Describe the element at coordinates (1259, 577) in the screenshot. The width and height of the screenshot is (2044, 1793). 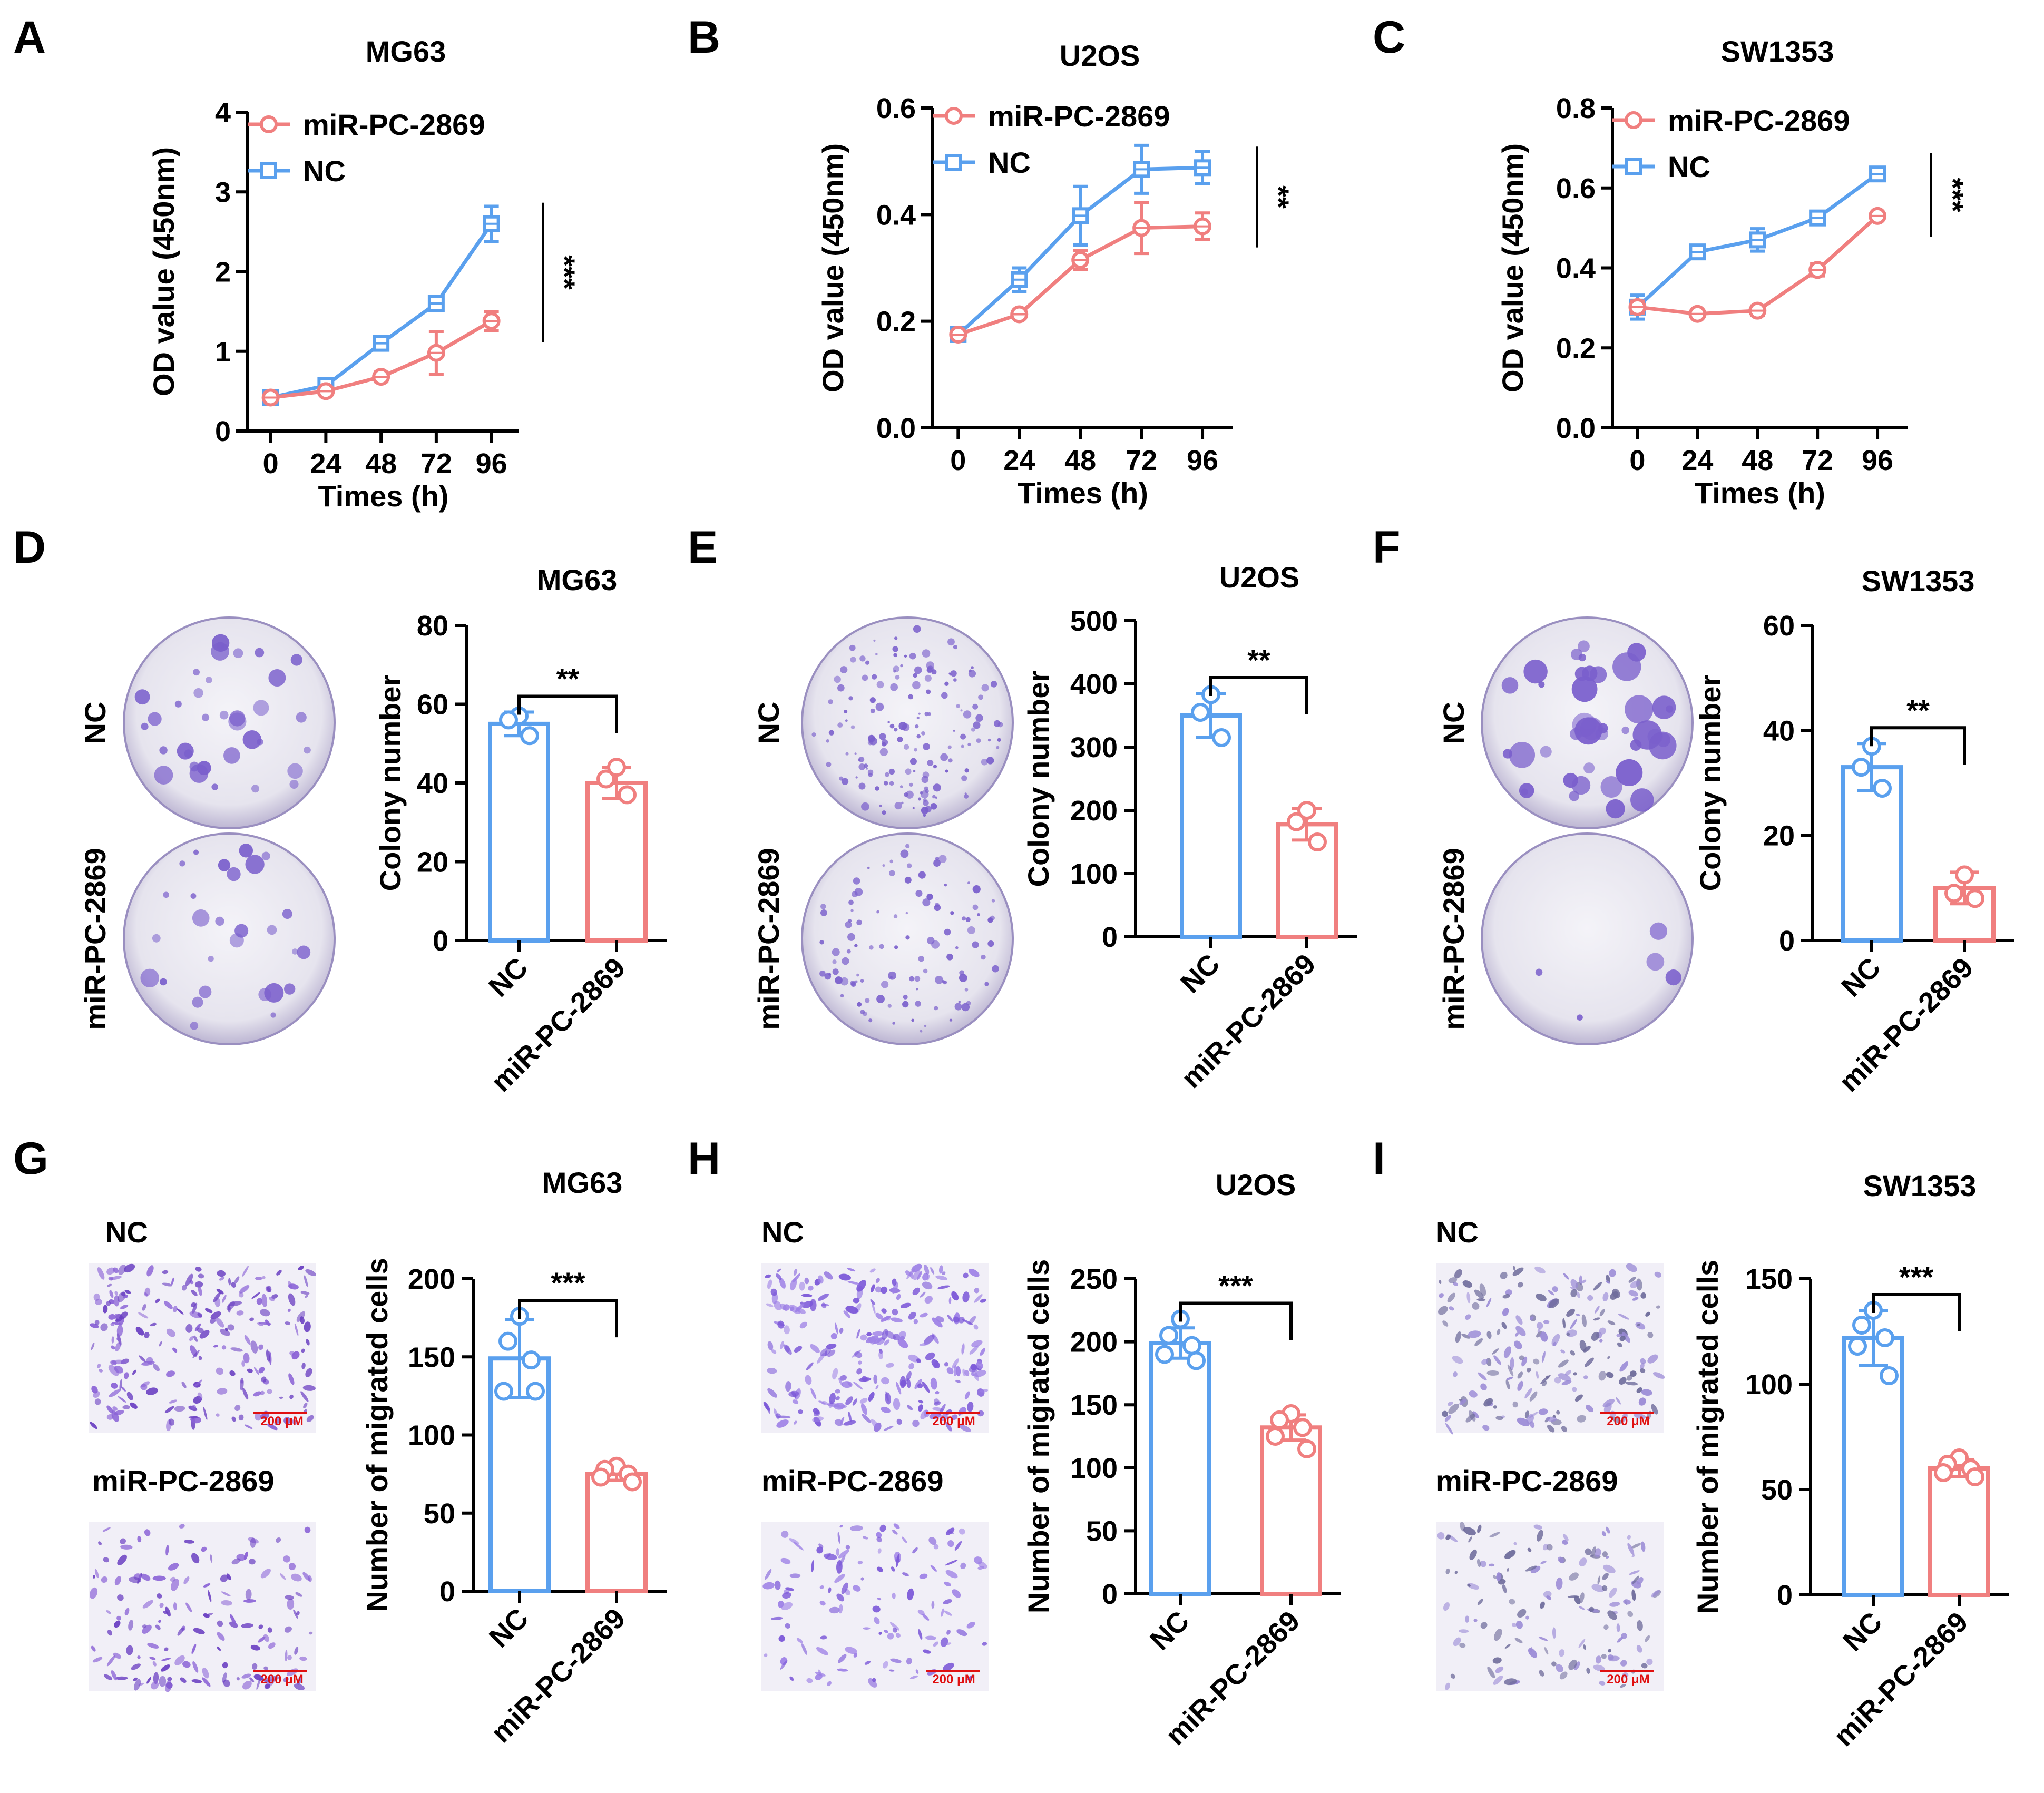
I see `chart-title: U2OS` at that location.